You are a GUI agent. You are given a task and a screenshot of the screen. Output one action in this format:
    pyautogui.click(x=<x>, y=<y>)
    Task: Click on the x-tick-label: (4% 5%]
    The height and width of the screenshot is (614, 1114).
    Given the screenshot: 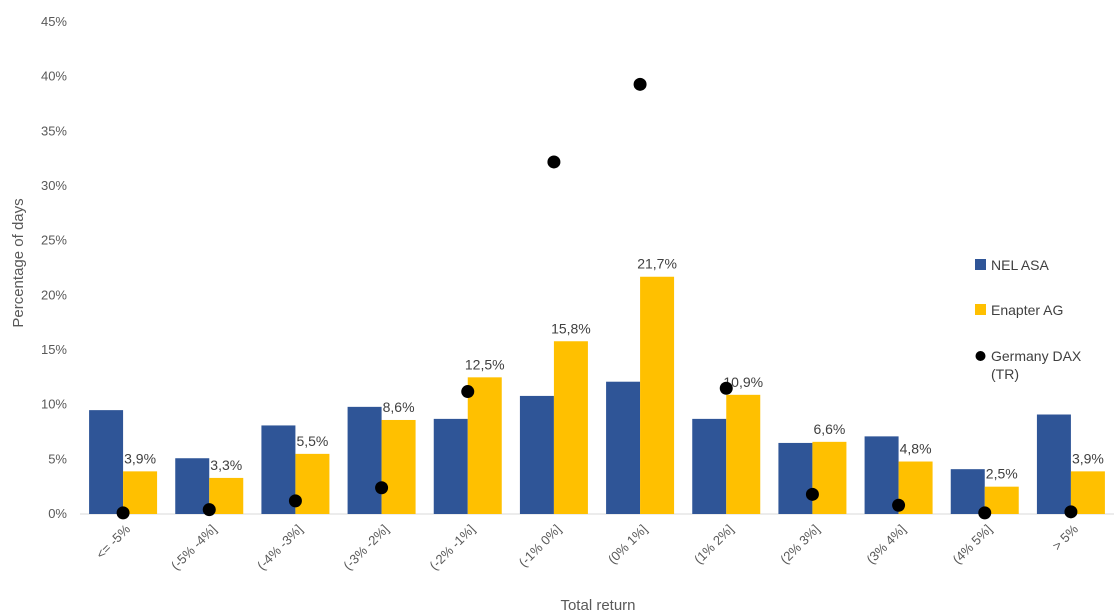 What is the action you would take?
    pyautogui.click(x=972, y=544)
    